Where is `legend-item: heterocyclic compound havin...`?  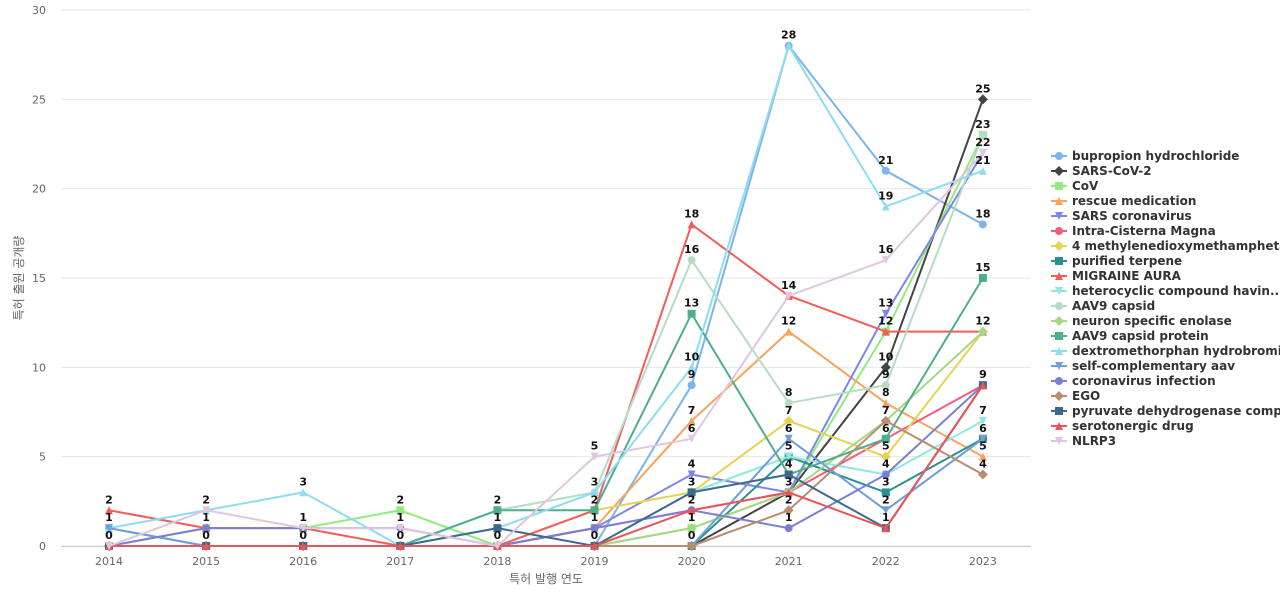
legend-item: heterocyclic compound havin... is located at coordinates (1165, 291).